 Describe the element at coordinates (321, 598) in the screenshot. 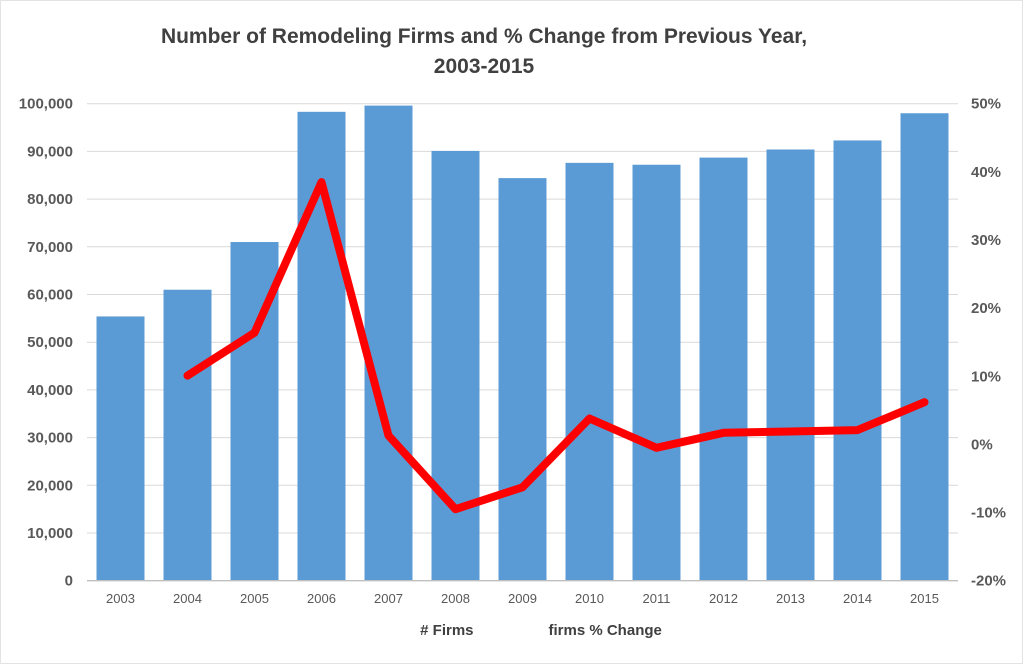

I see `x-tick-label: 2006` at that location.